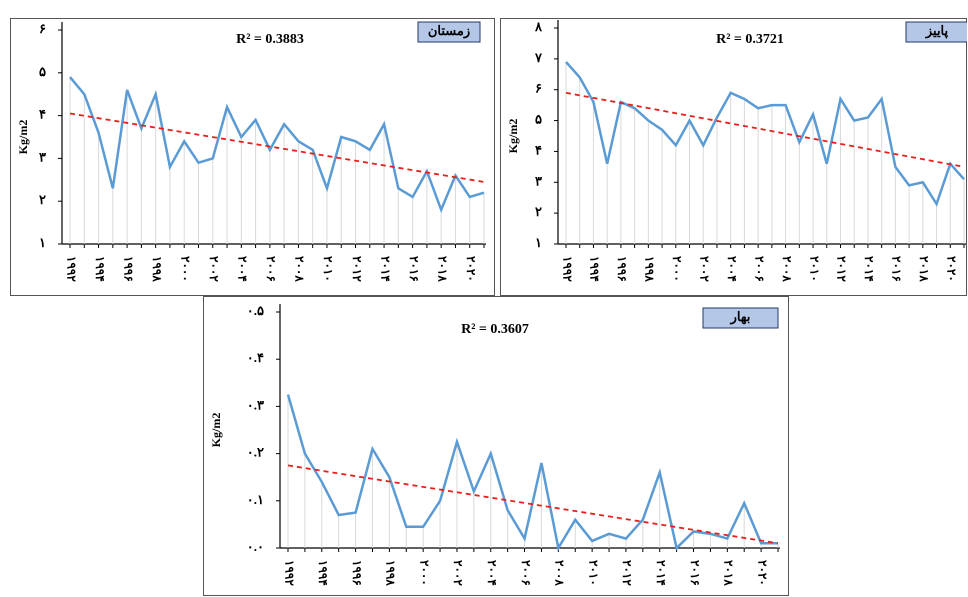 The height and width of the screenshot is (597, 968). I want to click on season-label: زمستان, so click(449, 31).